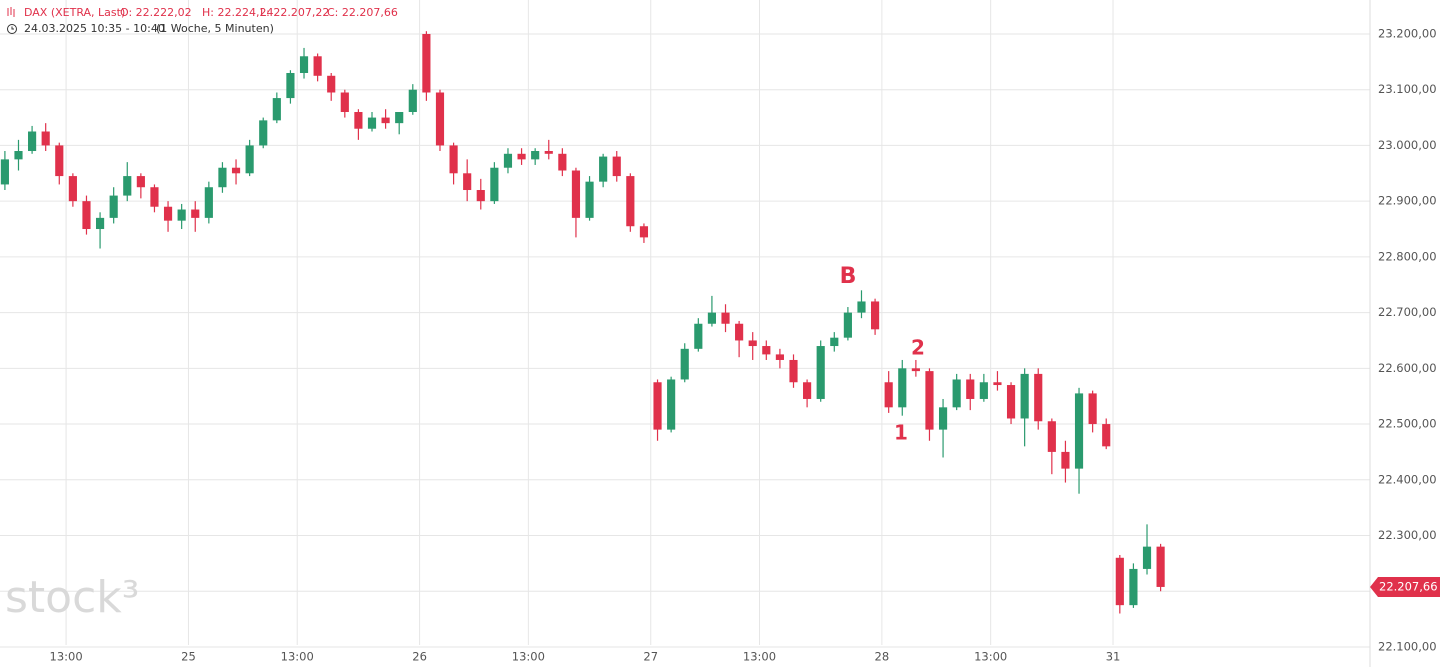  Describe the element at coordinates (901, 433) in the screenshot. I see `annotation: 1` at that location.